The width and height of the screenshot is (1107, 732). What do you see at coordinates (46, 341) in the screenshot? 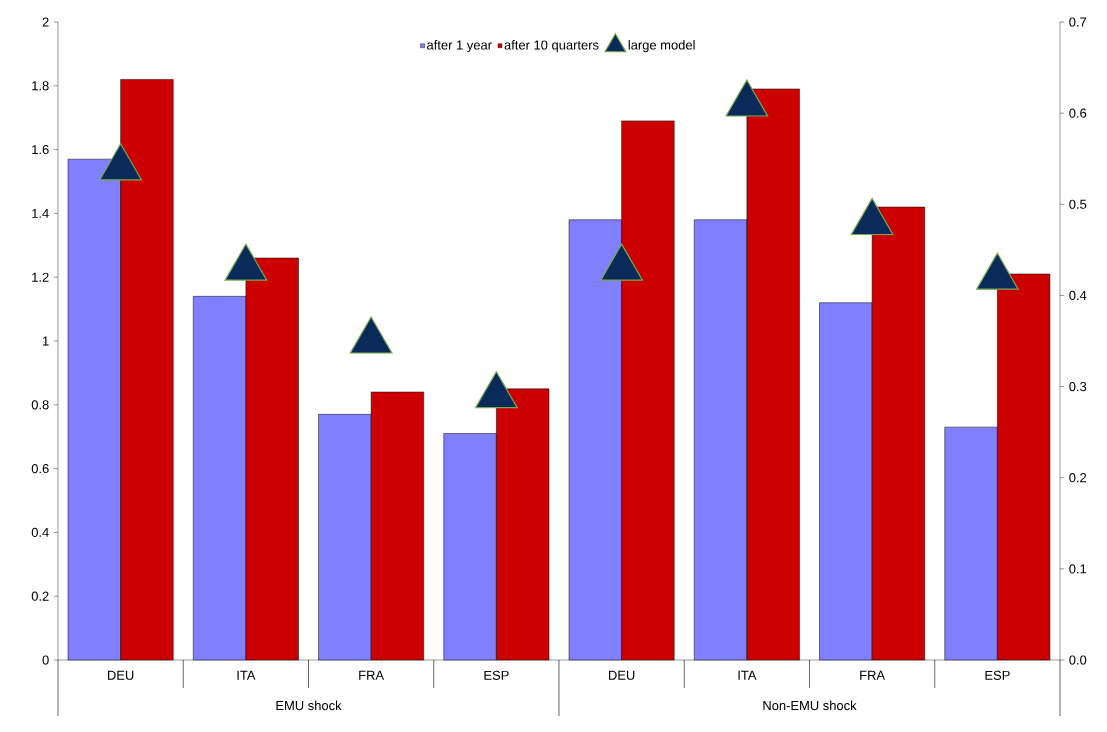
I see `y-tick-label: 1` at bounding box center [46, 341].